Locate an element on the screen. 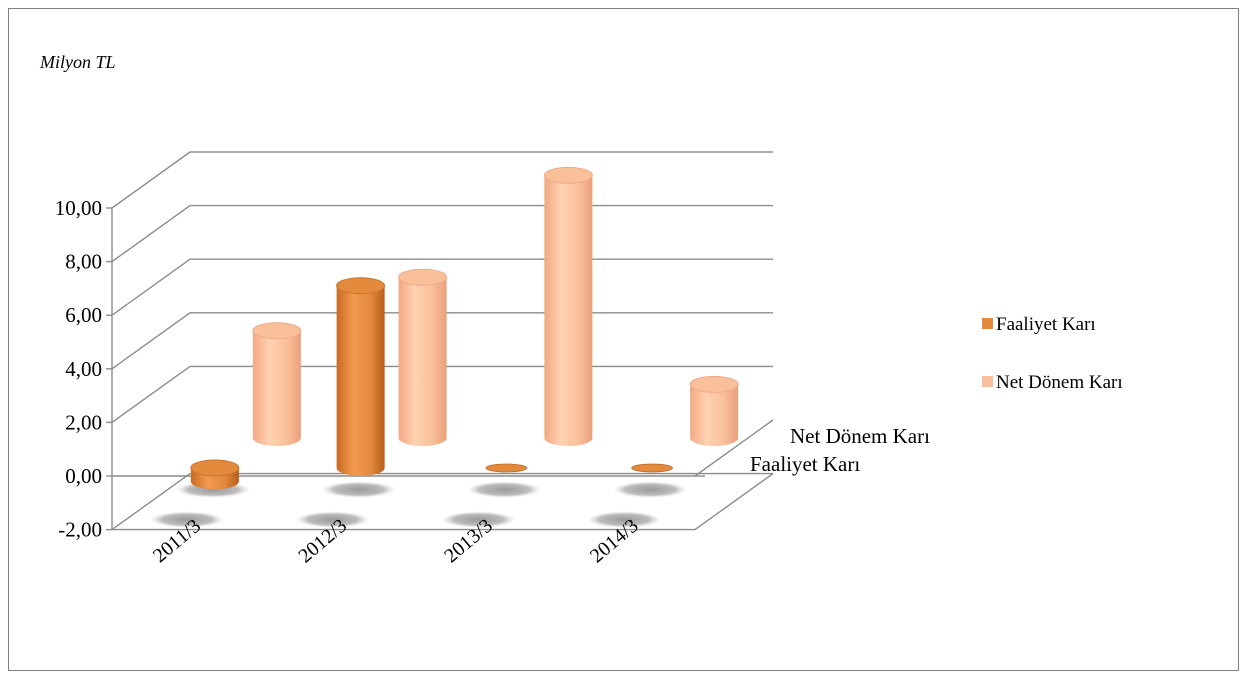 Image resolution: width=1247 pixels, height=684 pixels. y-tick-label: 2,00 is located at coordinates (83, 422).